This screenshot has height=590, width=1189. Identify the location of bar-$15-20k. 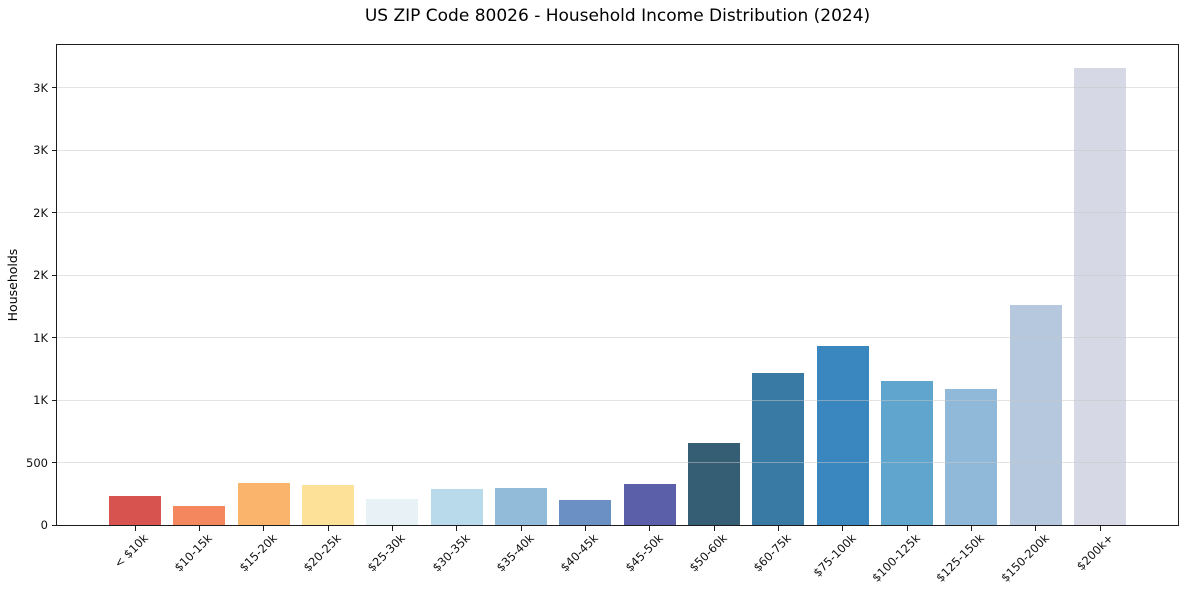
(263, 504).